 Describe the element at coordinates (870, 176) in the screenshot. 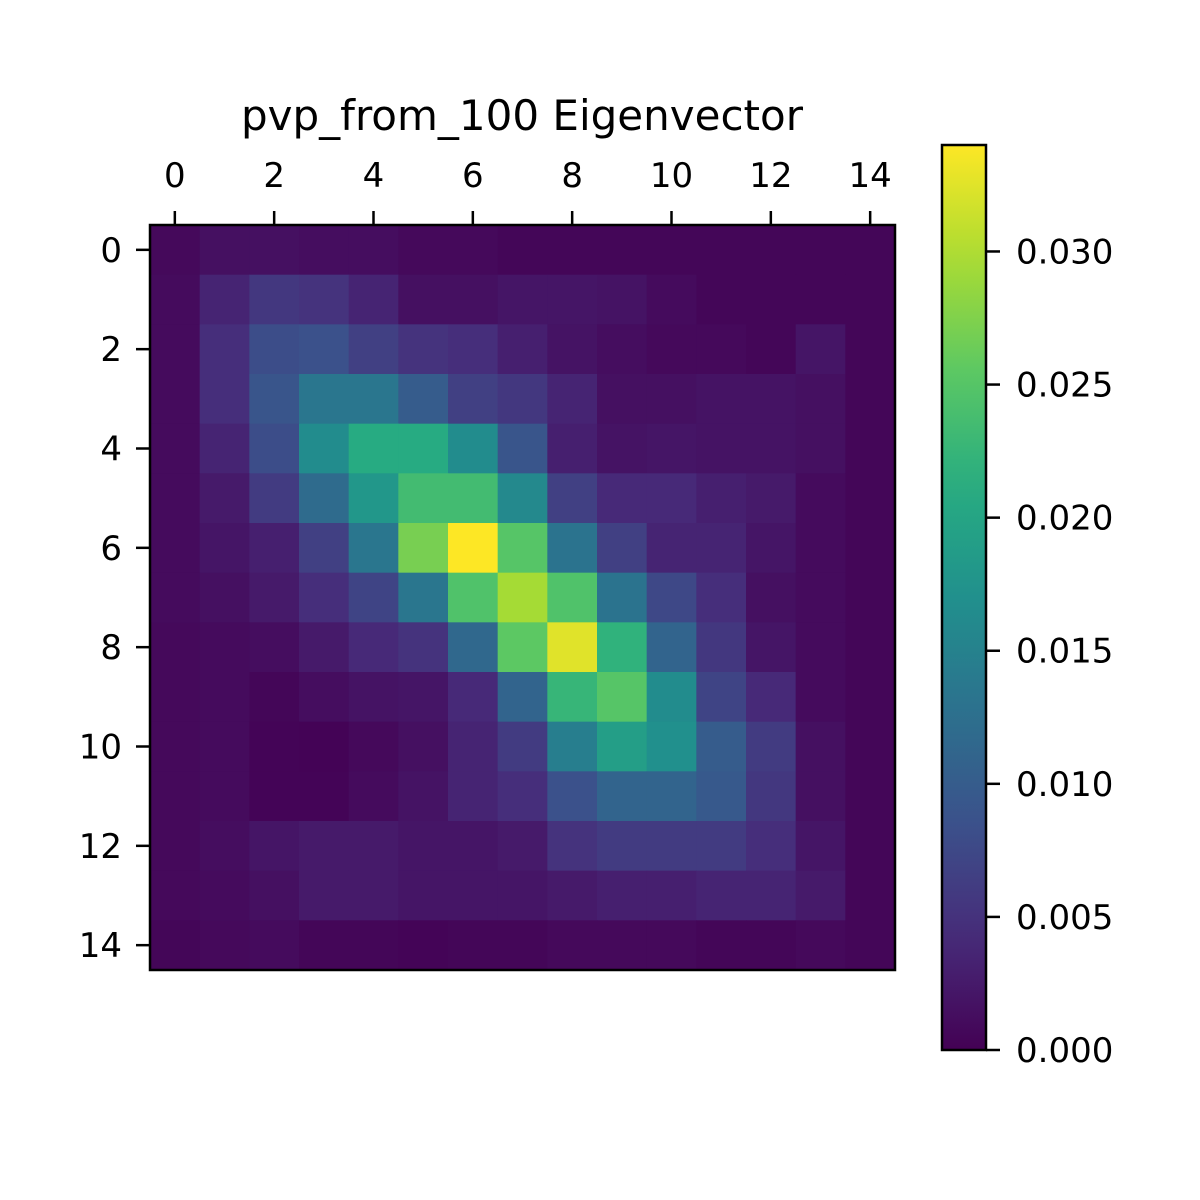

I see `x-tick-label: 14` at that location.